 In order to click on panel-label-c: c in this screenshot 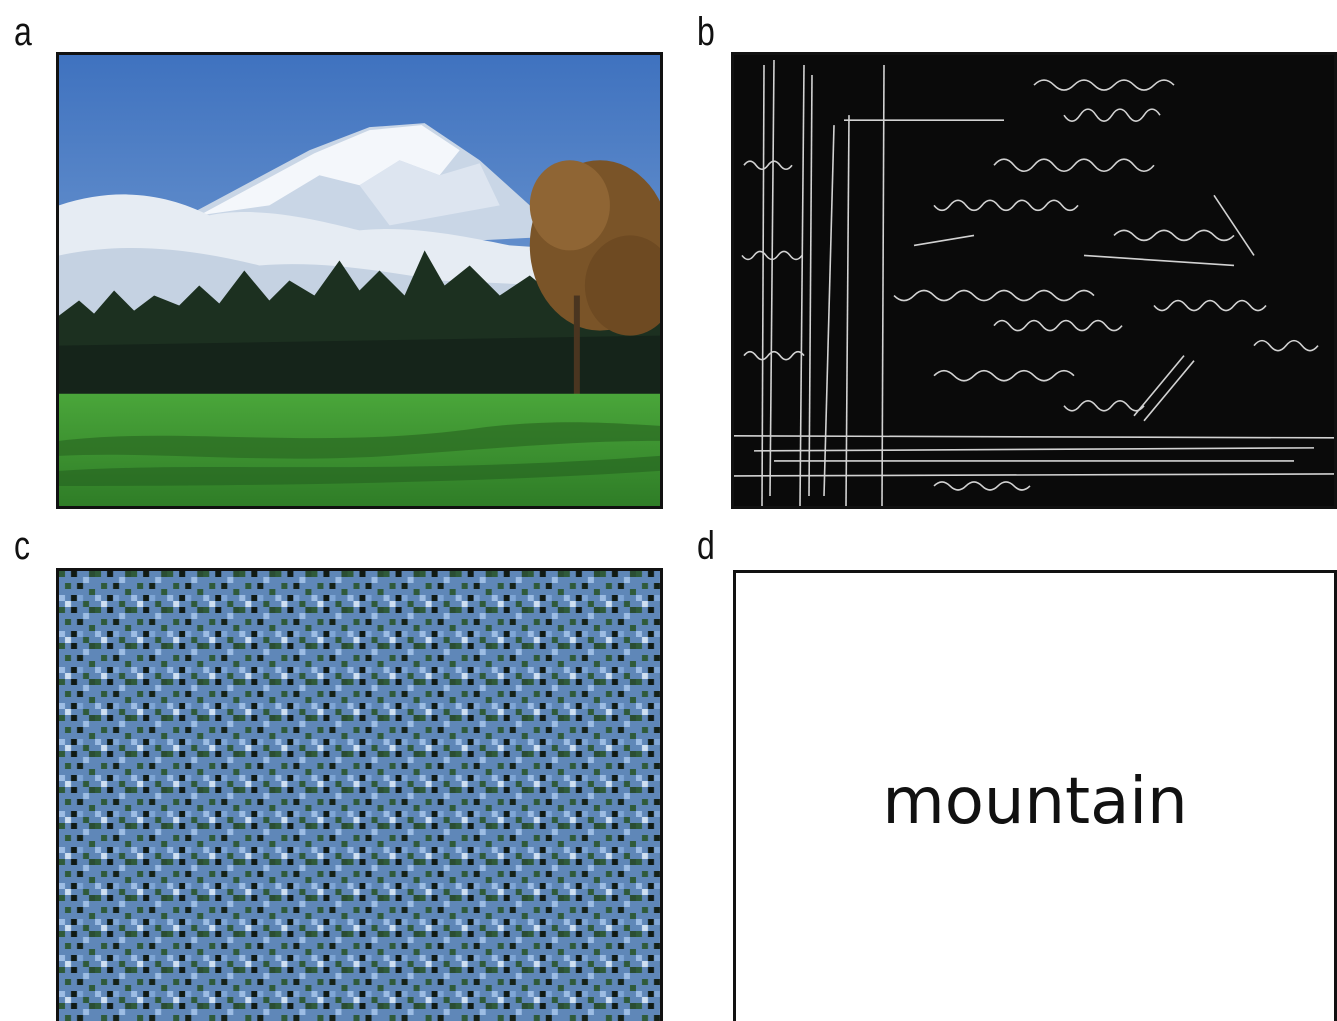, I will do `click(22, 546)`.